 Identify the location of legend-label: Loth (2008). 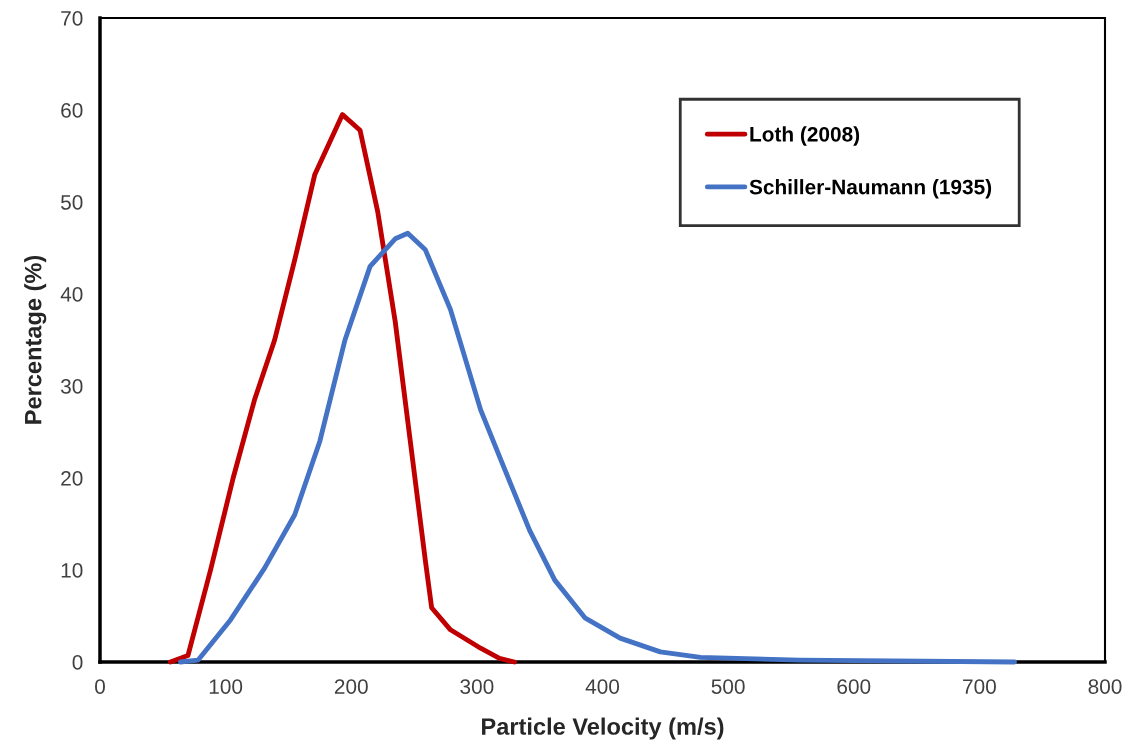
(805, 136).